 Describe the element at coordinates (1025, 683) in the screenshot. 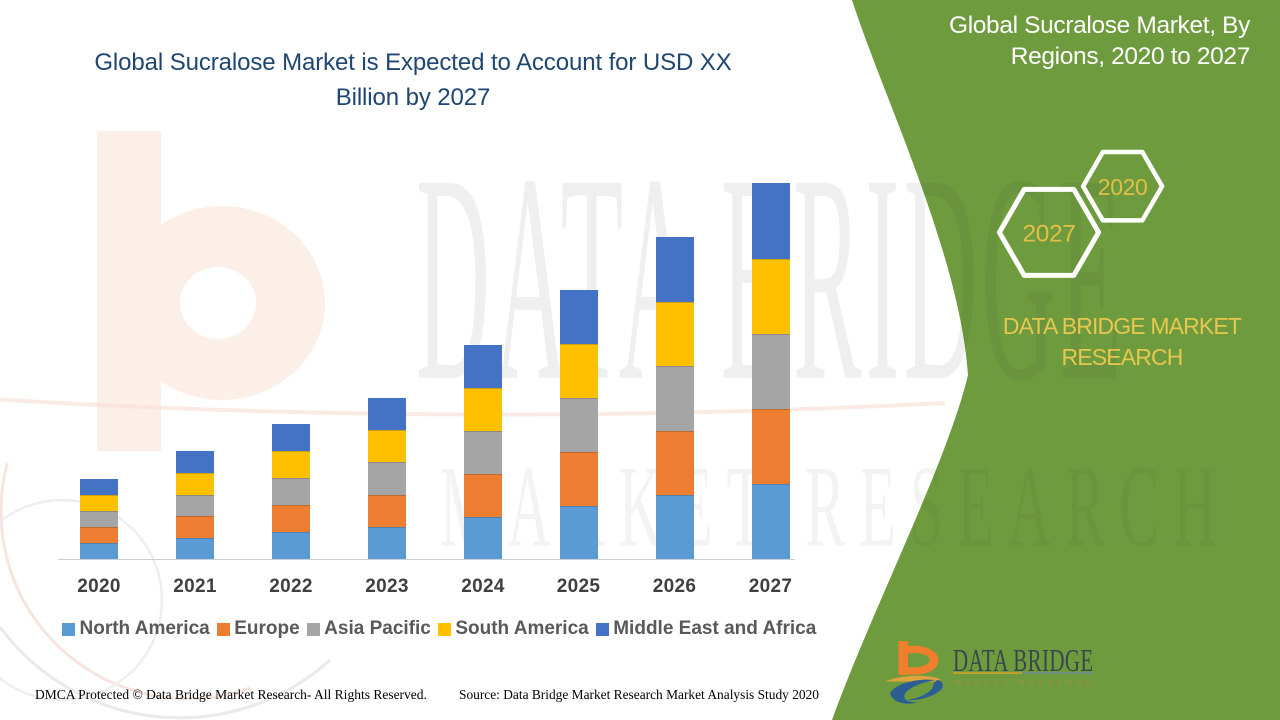

I see `svg-text: MARKET RESEARCH` at that location.